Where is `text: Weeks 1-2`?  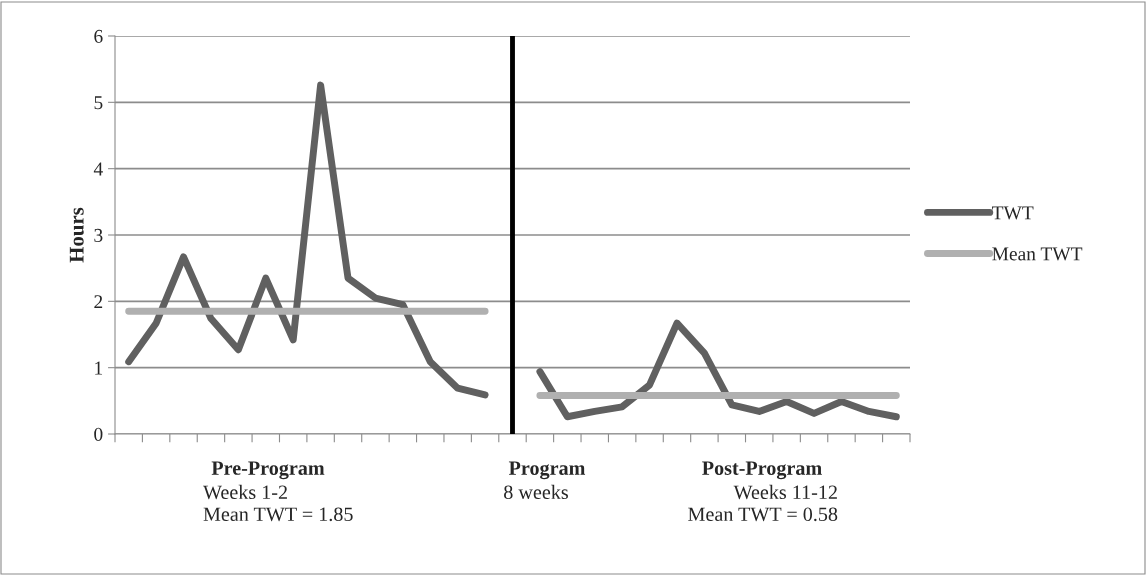
text: Weeks 1-2 is located at coordinates (245, 492).